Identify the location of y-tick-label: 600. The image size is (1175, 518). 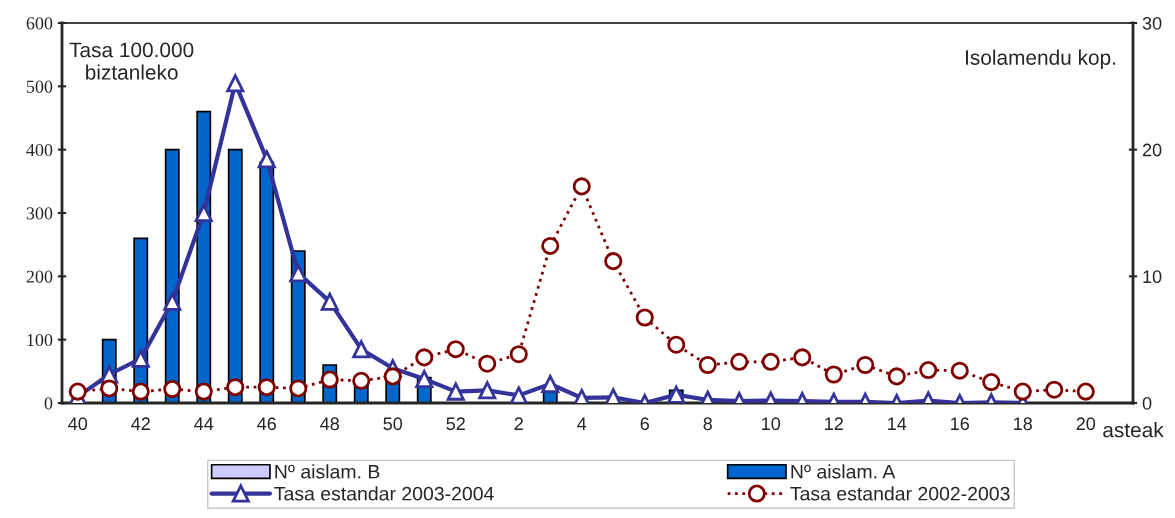
(39, 23).